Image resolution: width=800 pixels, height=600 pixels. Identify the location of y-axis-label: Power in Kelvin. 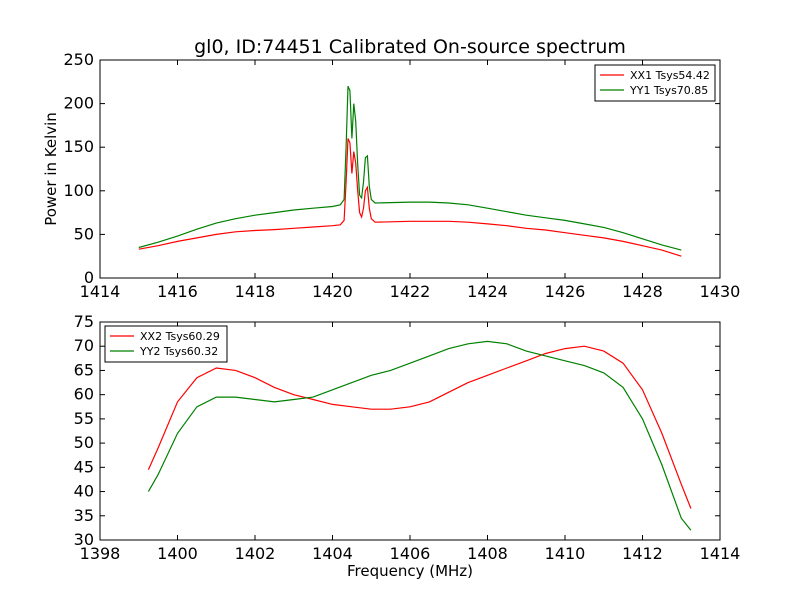
(51, 169).